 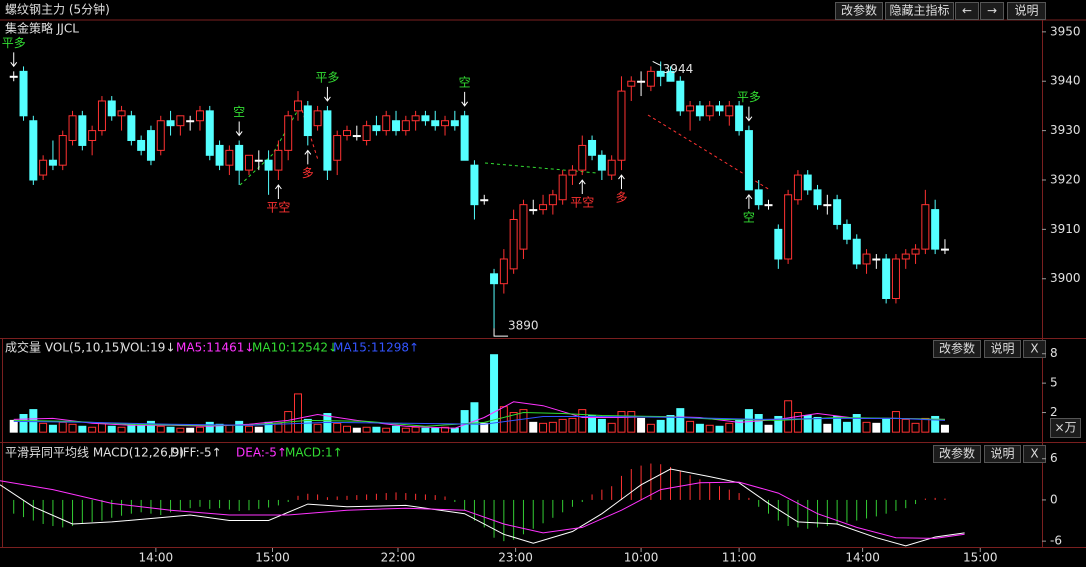 I want to click on button-label: ×万, so click(x=1065, y=428).